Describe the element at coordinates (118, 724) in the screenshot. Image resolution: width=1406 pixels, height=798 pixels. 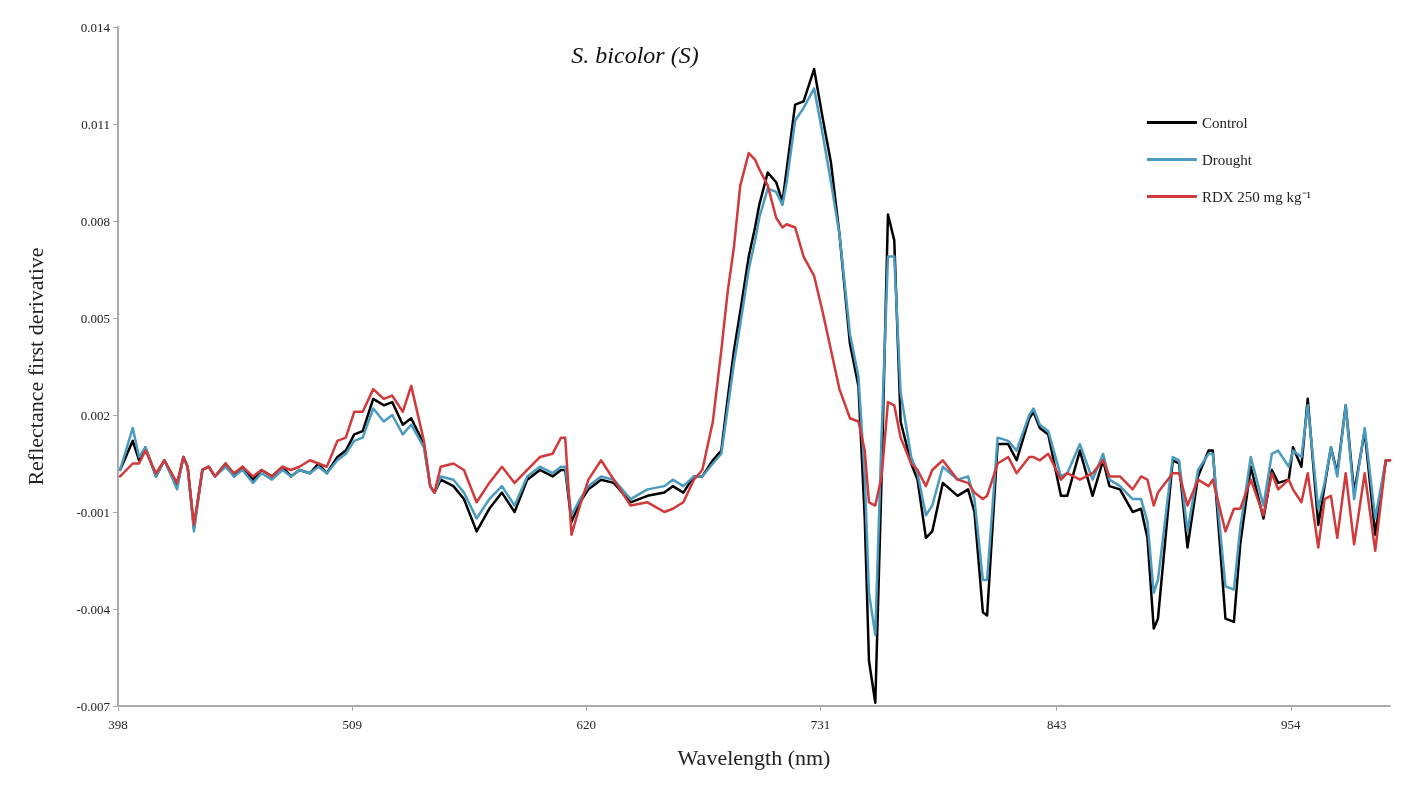
I see `x-tick-label: 398` at that location.